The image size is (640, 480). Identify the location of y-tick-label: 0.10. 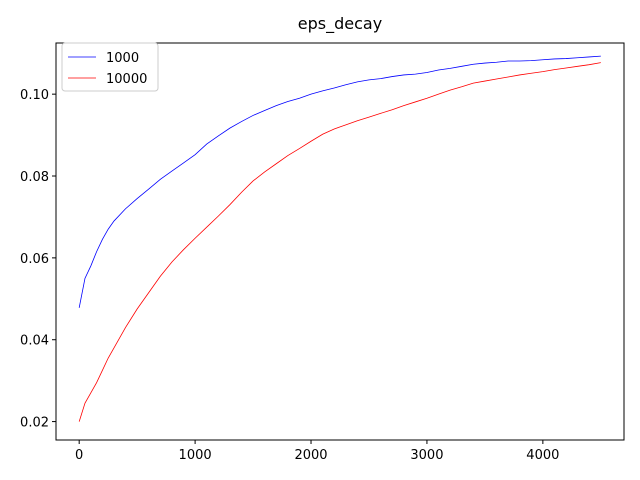
(34, 95).